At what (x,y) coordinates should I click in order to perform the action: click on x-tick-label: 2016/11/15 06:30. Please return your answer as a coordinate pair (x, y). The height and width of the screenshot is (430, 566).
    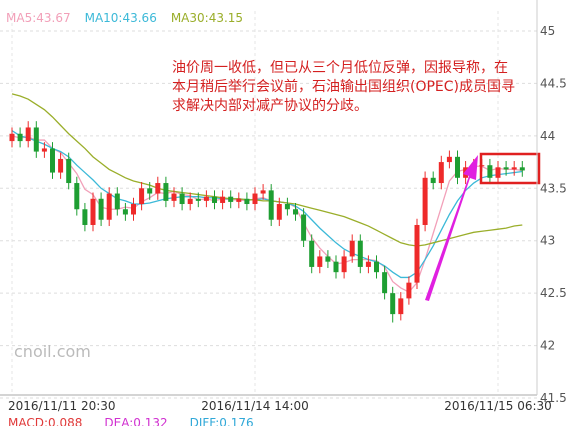
    Looking at the image, I should click on (498, 406).